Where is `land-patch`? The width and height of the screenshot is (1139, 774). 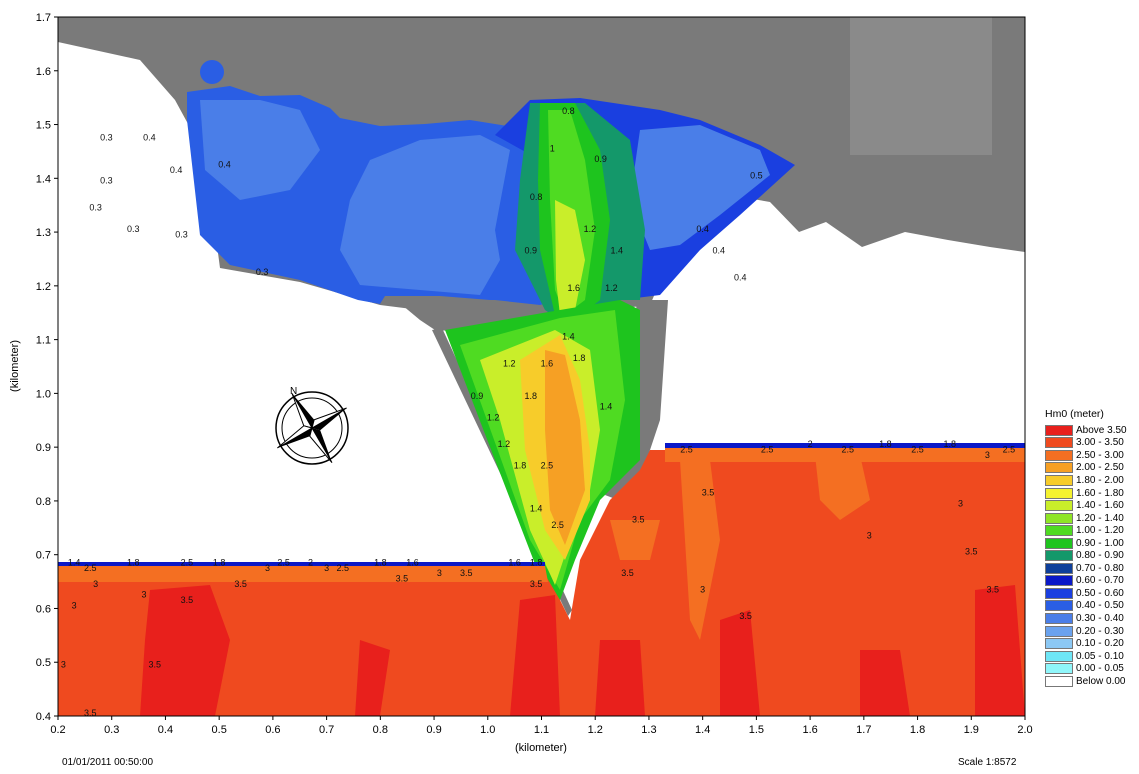
land-patch is located at coordinates (921, 86).